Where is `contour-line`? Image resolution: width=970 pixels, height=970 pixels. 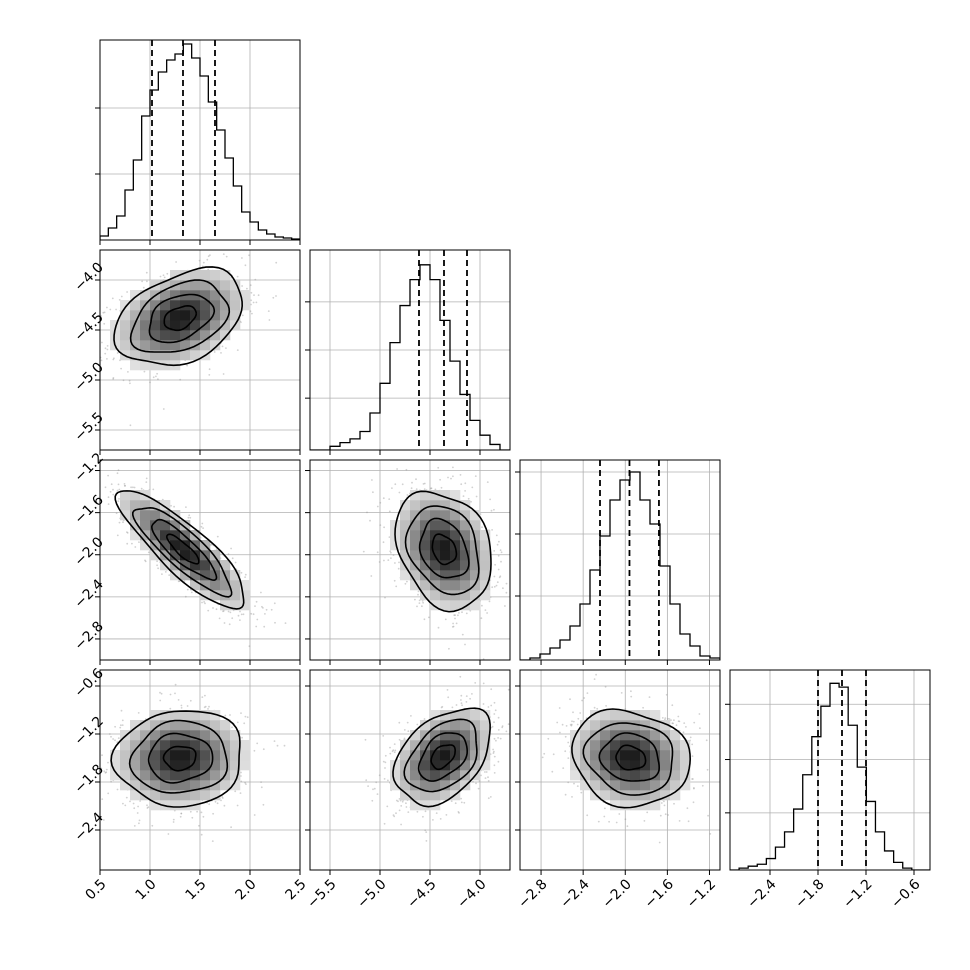 contour-line is located at coordinates (182, 318).